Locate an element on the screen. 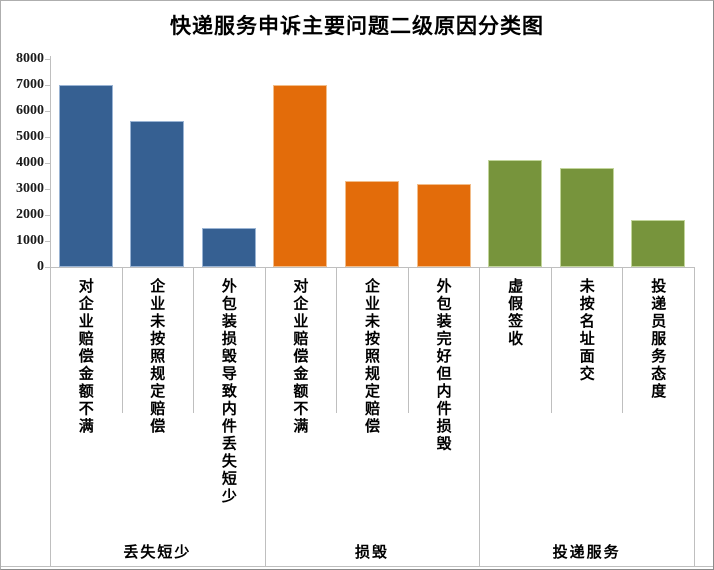 The width and height of the screenshot is (714, 570). y-axis-tick-label: 7000 is located at coordinates (30, 84).